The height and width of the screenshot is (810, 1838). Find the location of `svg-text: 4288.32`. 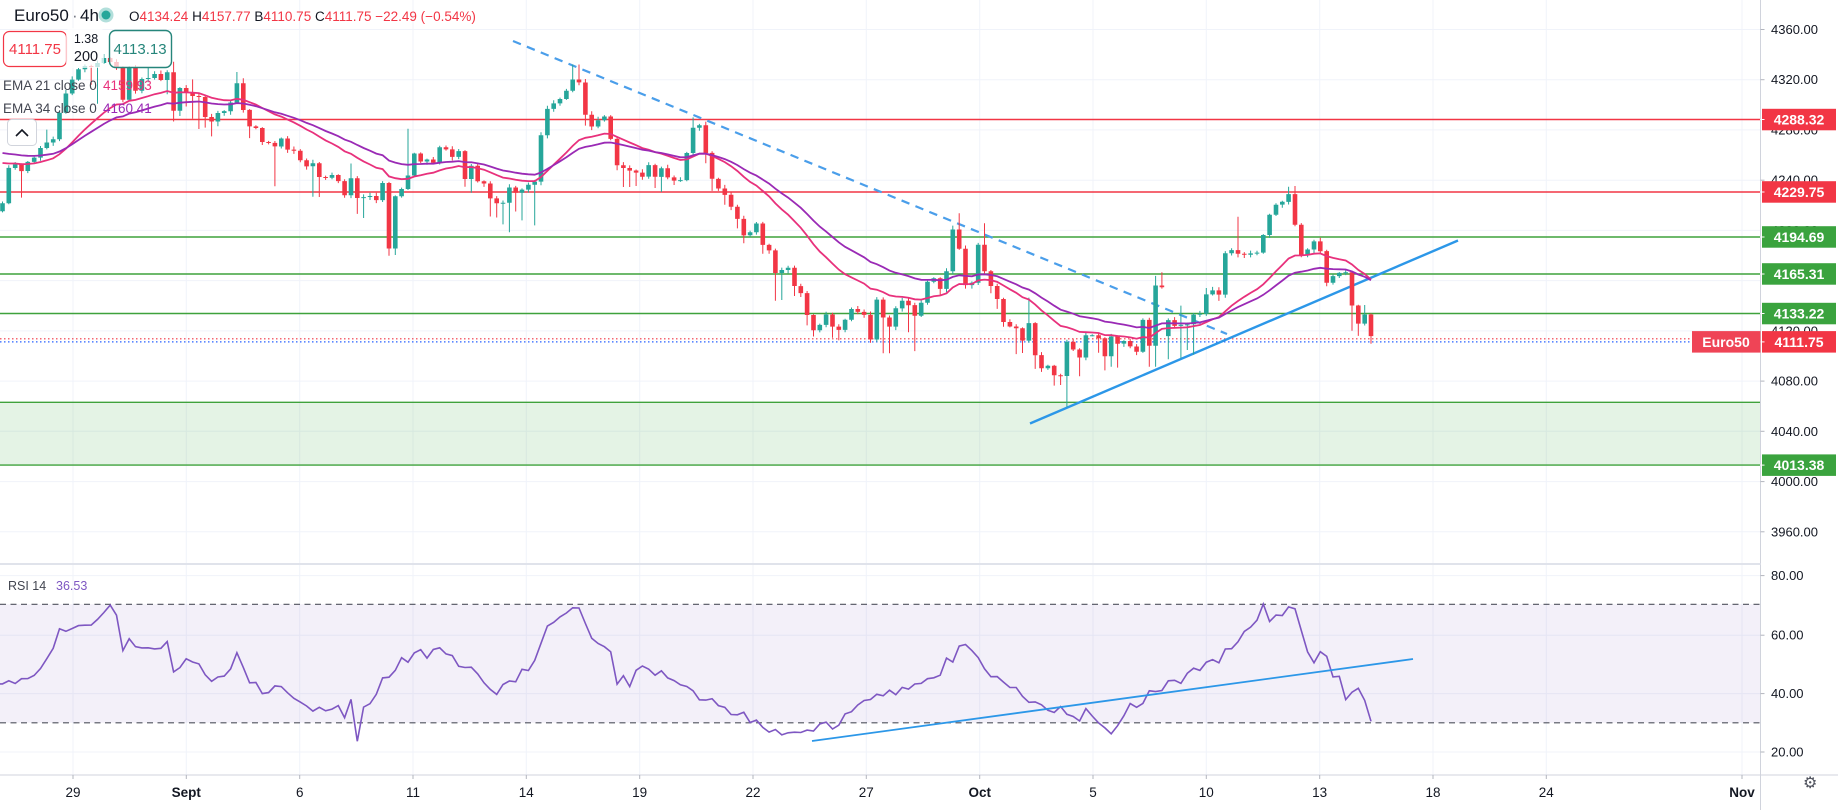

svg-text: 4288.32 is located at coordinates (1799, 119).